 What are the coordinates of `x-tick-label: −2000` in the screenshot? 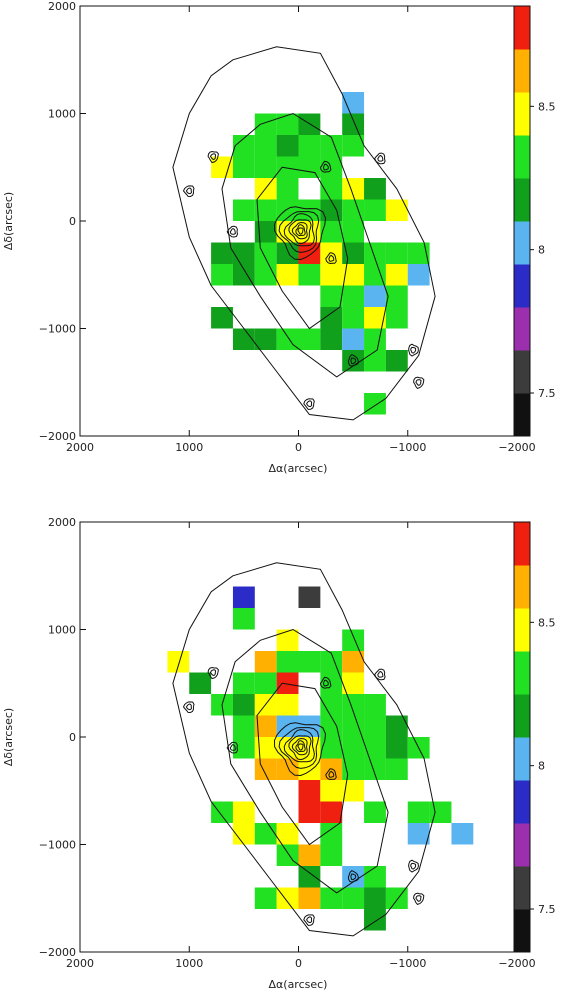 It's located at (516, 447).